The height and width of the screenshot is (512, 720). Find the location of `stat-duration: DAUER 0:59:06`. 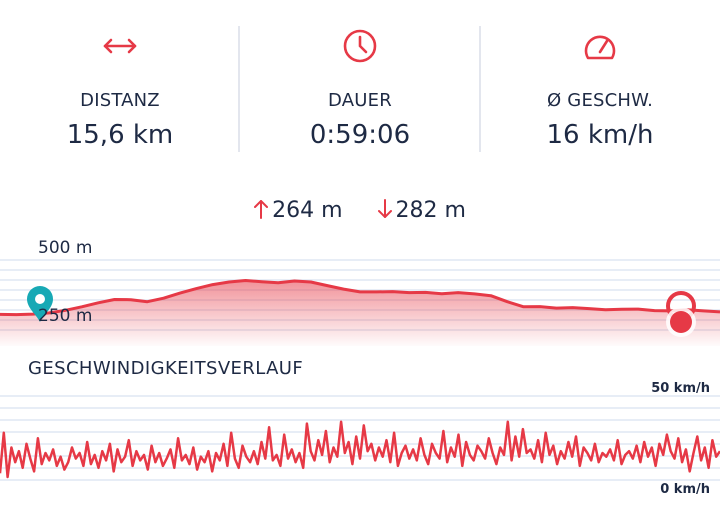

stat-duration: DAUER 0:59:06 is located at coordinates (360, 85).